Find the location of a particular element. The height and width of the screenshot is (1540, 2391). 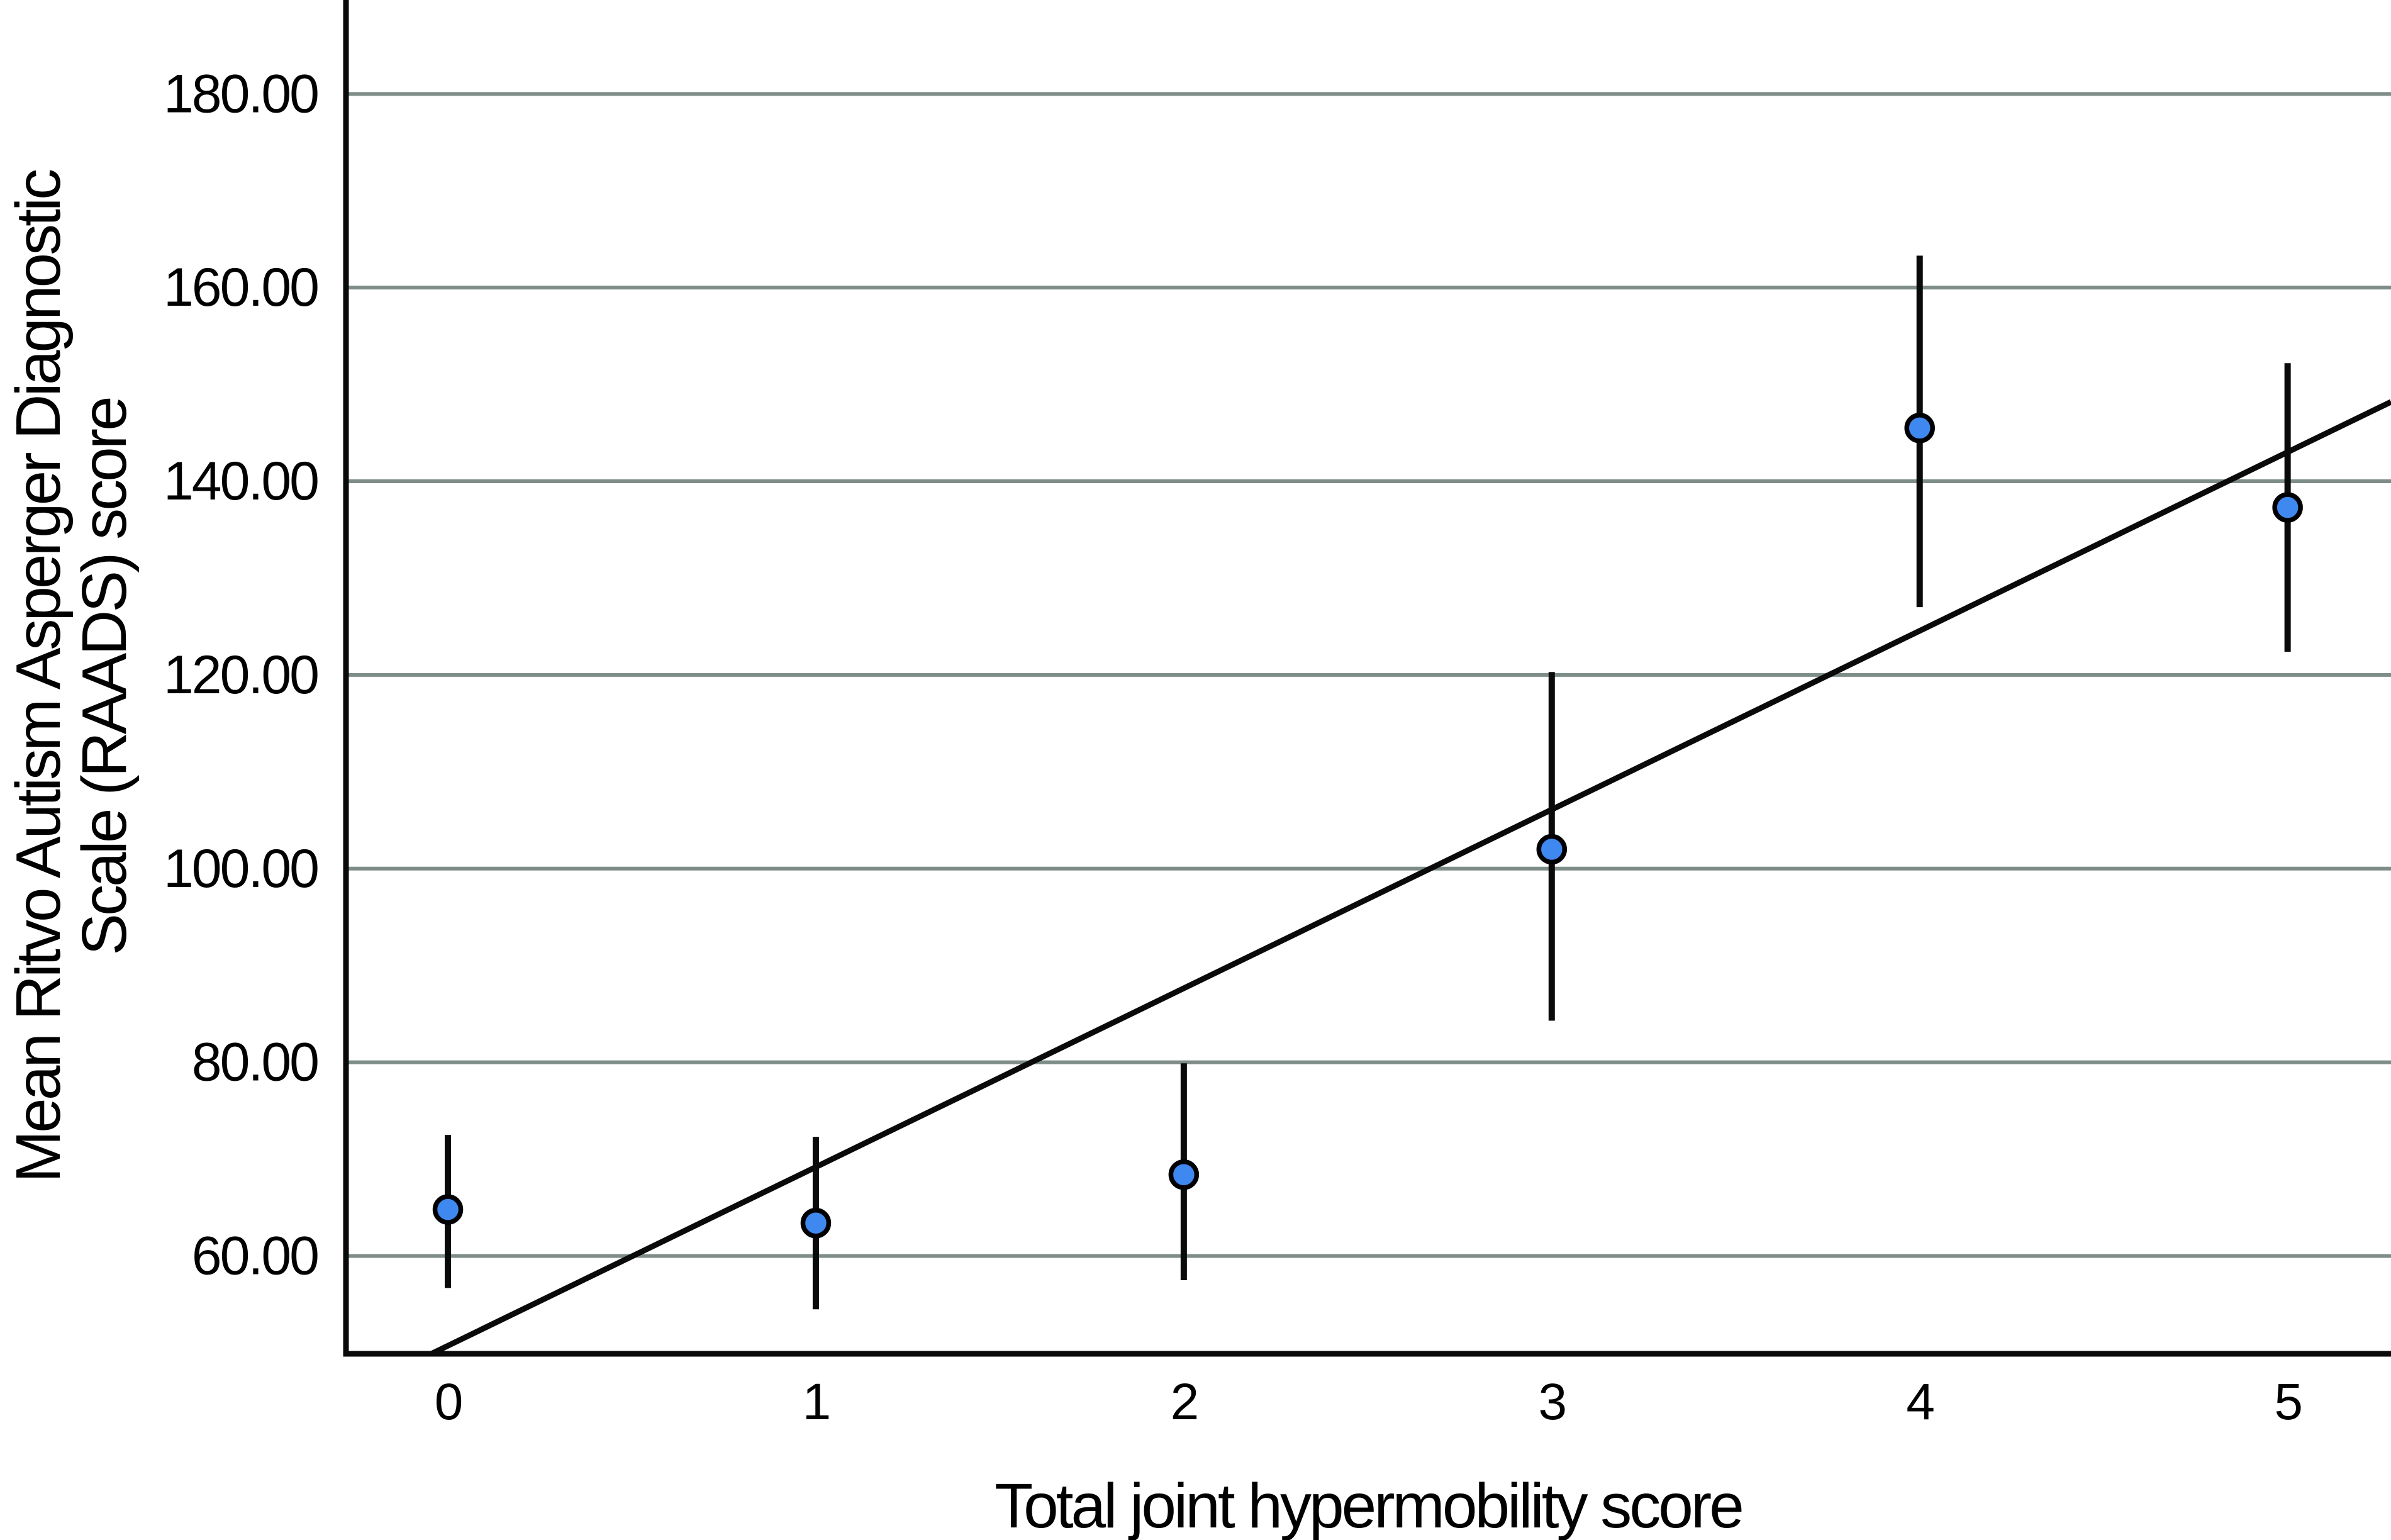

y-tick-label-100.00: 100.00 is located at coordinates (241, 869).